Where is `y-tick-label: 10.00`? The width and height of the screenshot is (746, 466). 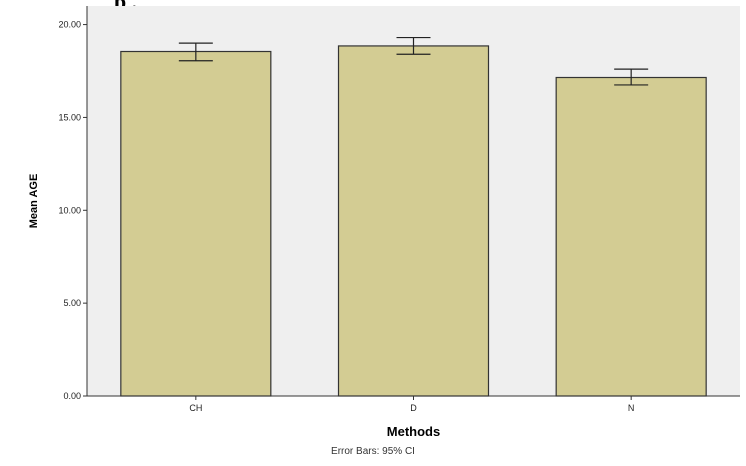
y-tick-label: 10.00 is located at coordinates (69, 210).